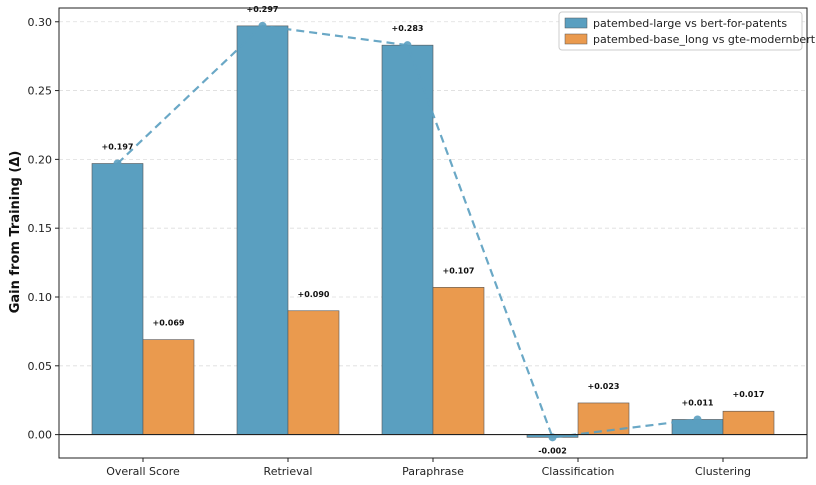  What do you see at coordinates (117, 299) in the screenshot?
I see `bar-series1-overall-score` at bounding box center [117, 299].